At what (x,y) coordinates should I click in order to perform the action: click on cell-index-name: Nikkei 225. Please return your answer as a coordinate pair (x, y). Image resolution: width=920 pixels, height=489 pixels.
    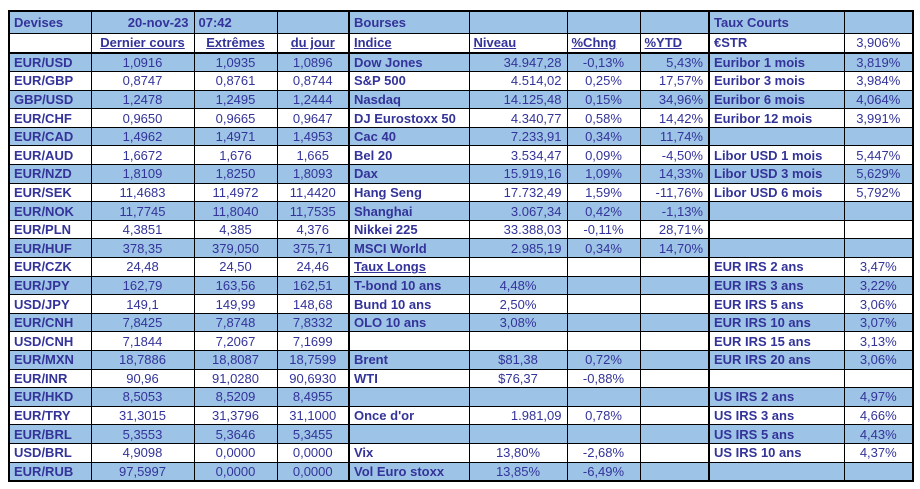
    Looking at the image, I should click on (409, 229).